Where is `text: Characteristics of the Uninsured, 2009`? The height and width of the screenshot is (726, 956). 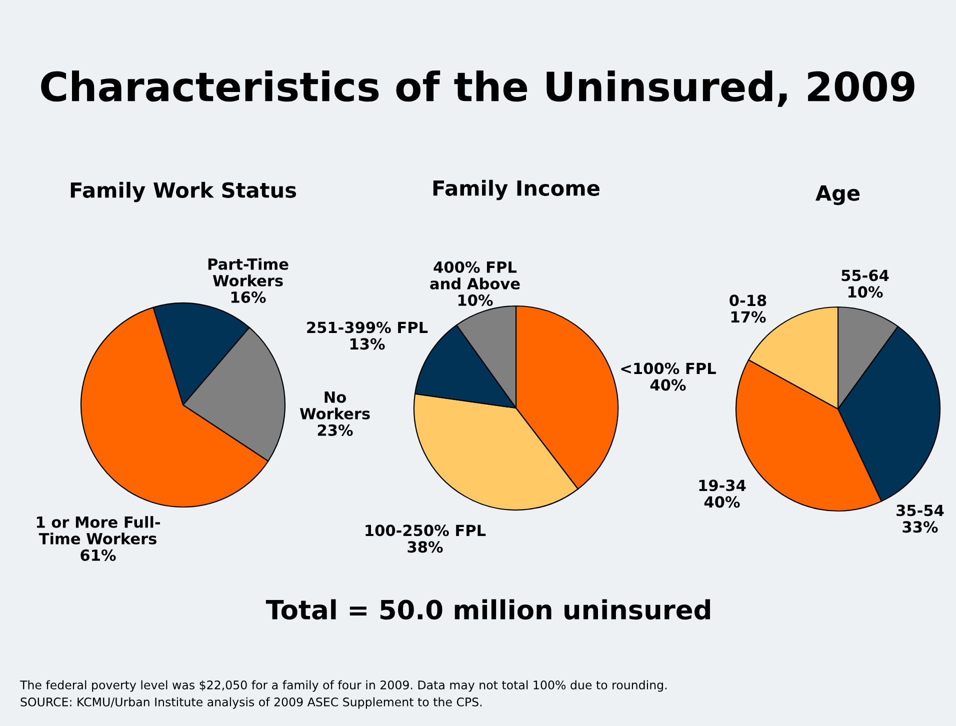
text: Characteristics of the Uninsured, 2009 is located at coordinates (477, 88).